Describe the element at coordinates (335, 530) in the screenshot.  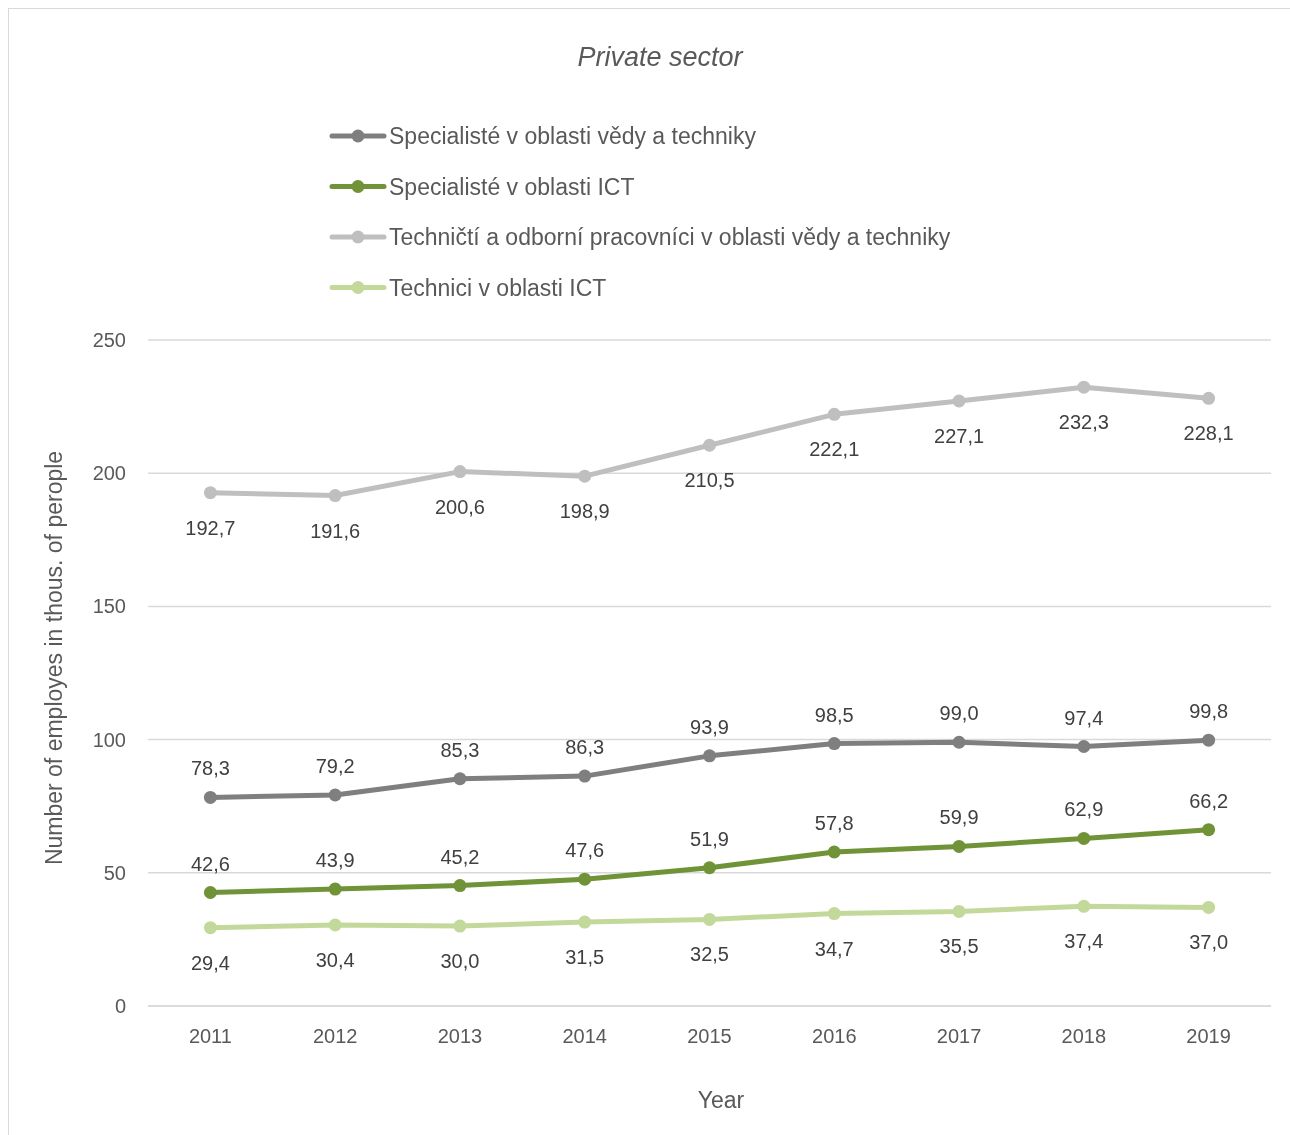
I see `data-label: 191,6` at that location.